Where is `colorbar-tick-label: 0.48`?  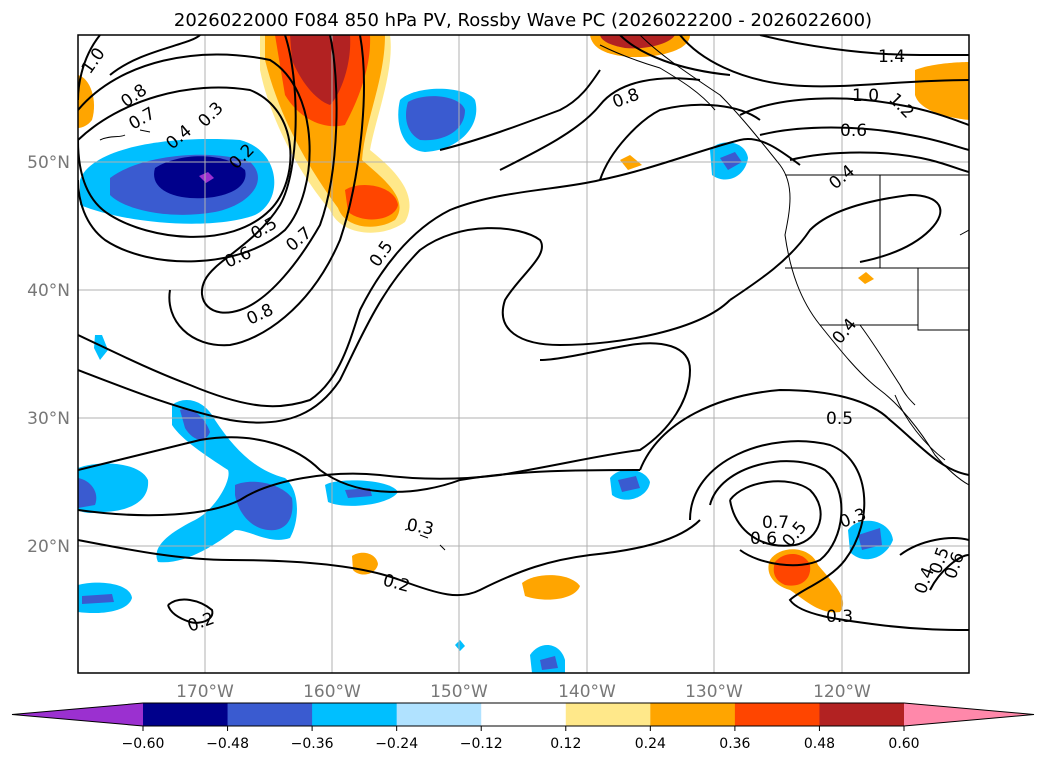 colorbar-tick-label: 0.48 is located at coordinates (819, 744).